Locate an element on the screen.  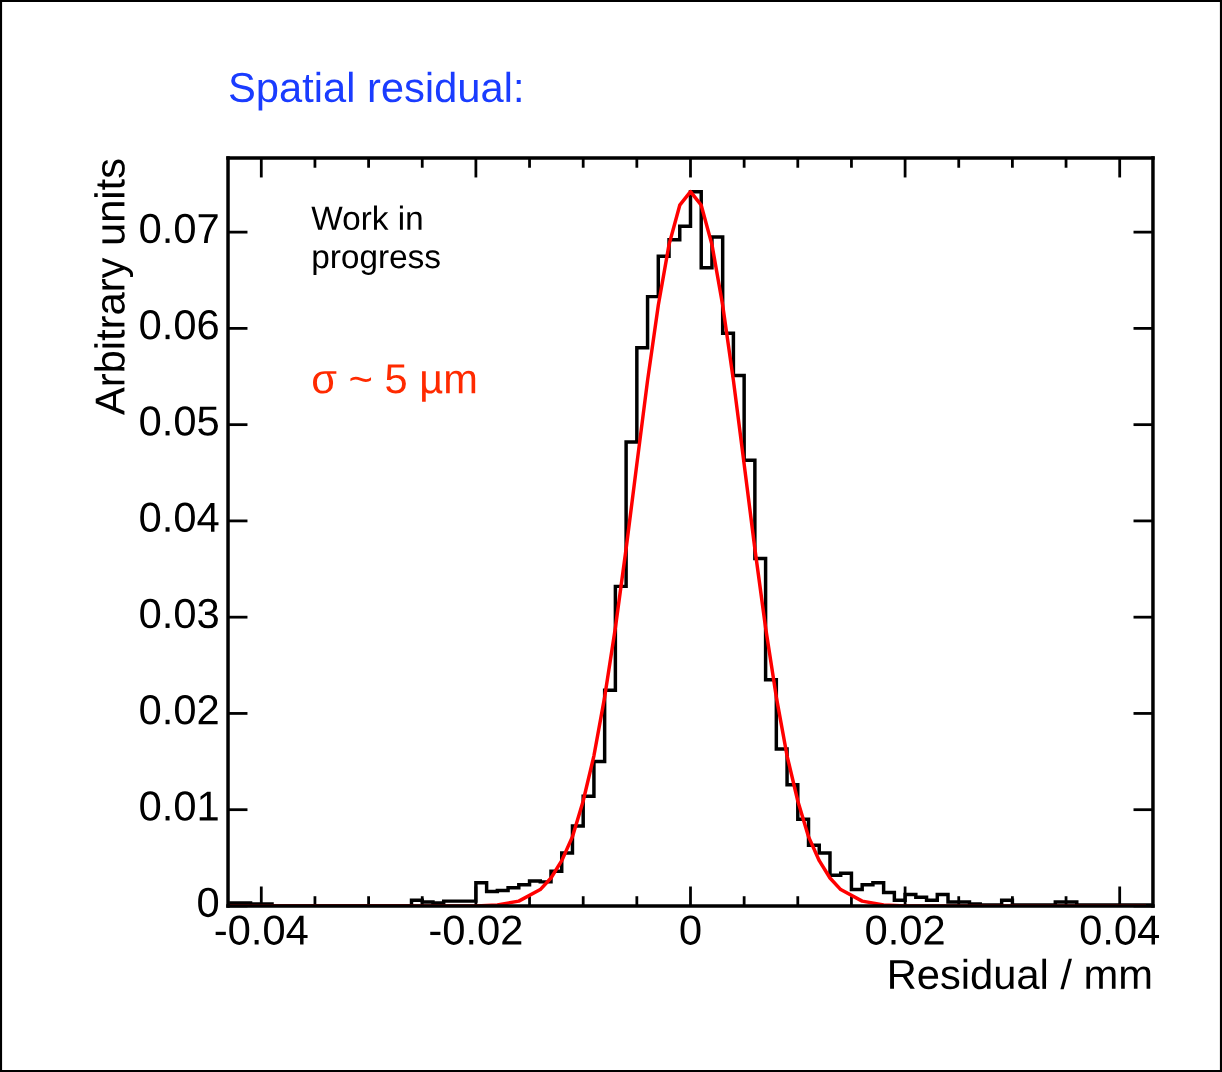
y-tick-label: 0.01 is located at coordinates (179, 806).